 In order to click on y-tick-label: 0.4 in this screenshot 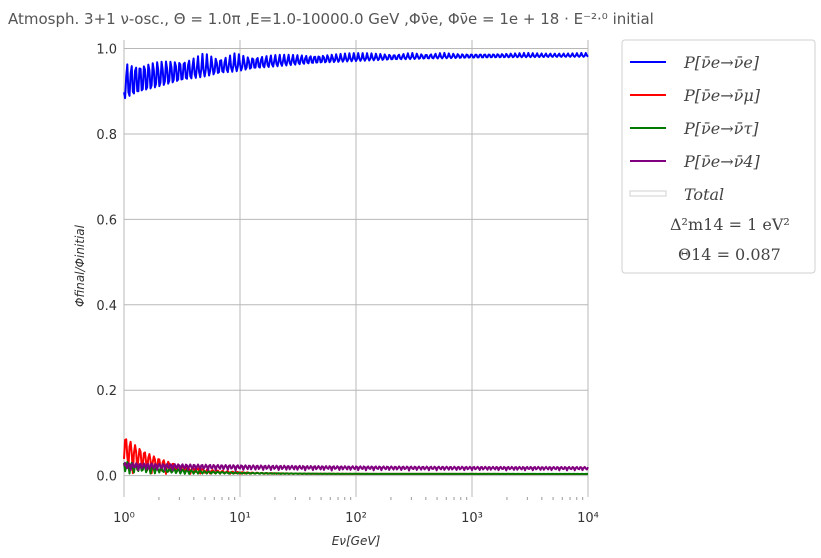, I will do `click(106, 306)`.